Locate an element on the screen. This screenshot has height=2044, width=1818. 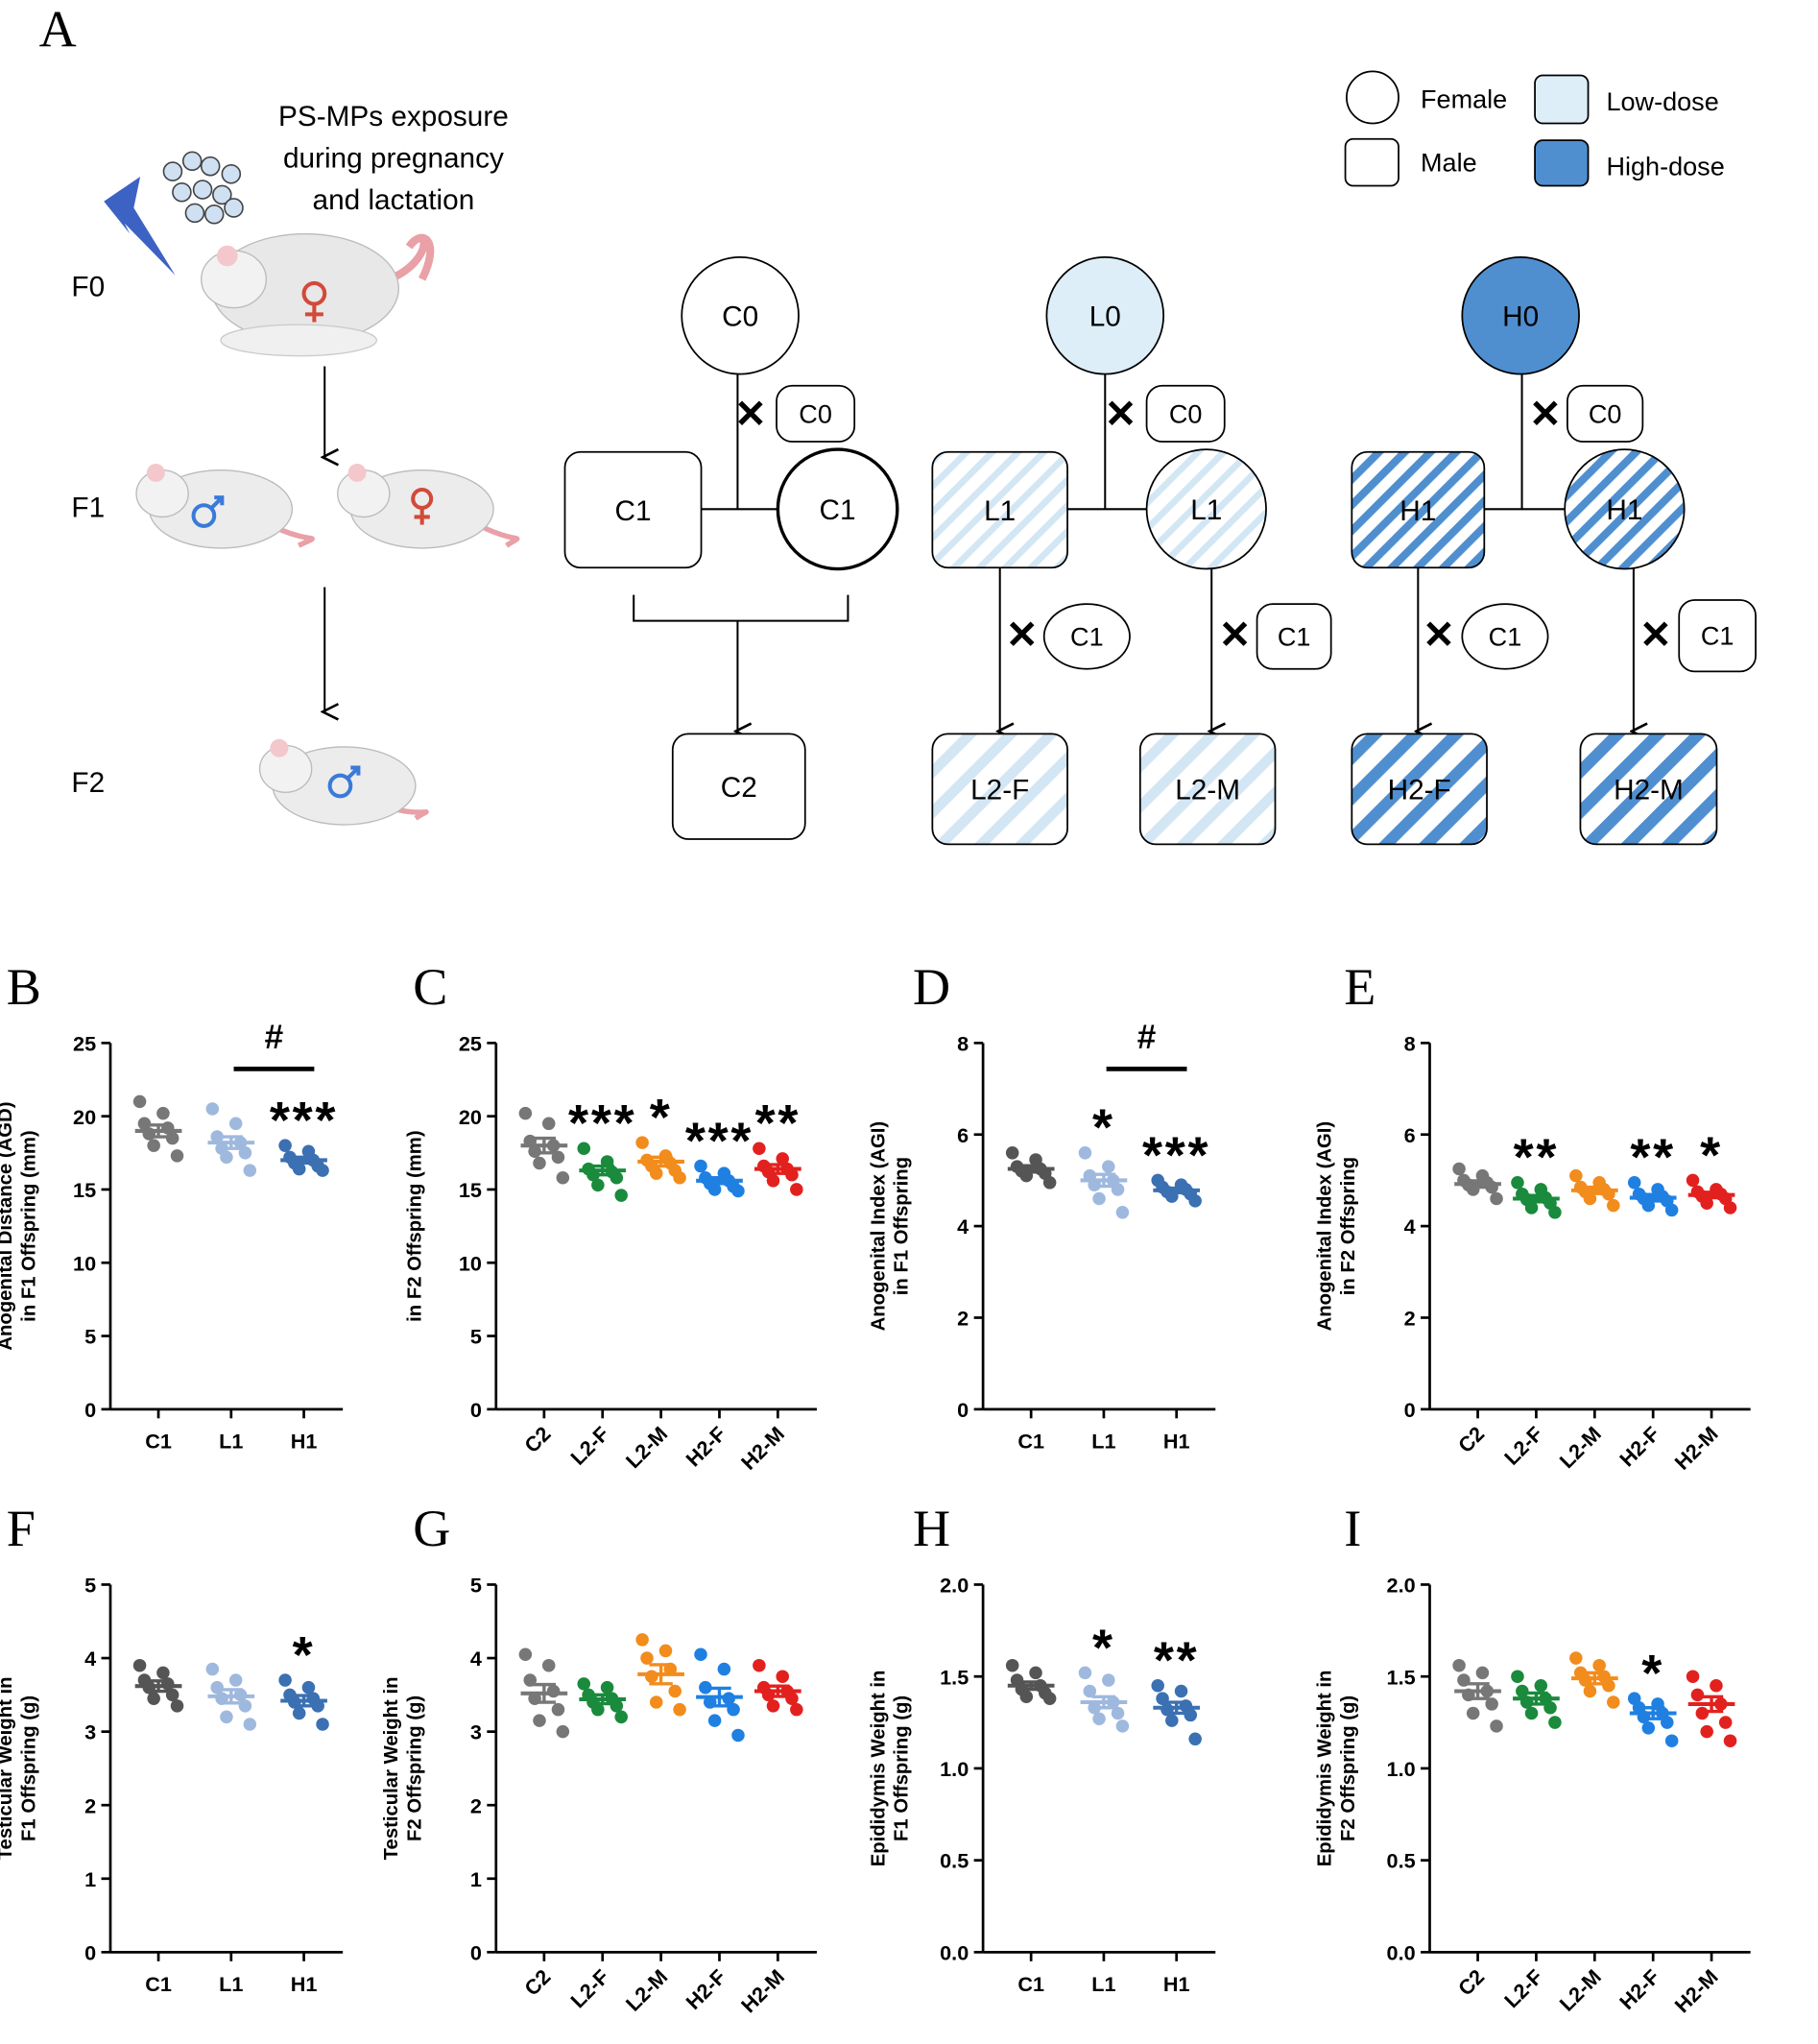
y-tick-label: 2 is located at coordinates (476, 1805).